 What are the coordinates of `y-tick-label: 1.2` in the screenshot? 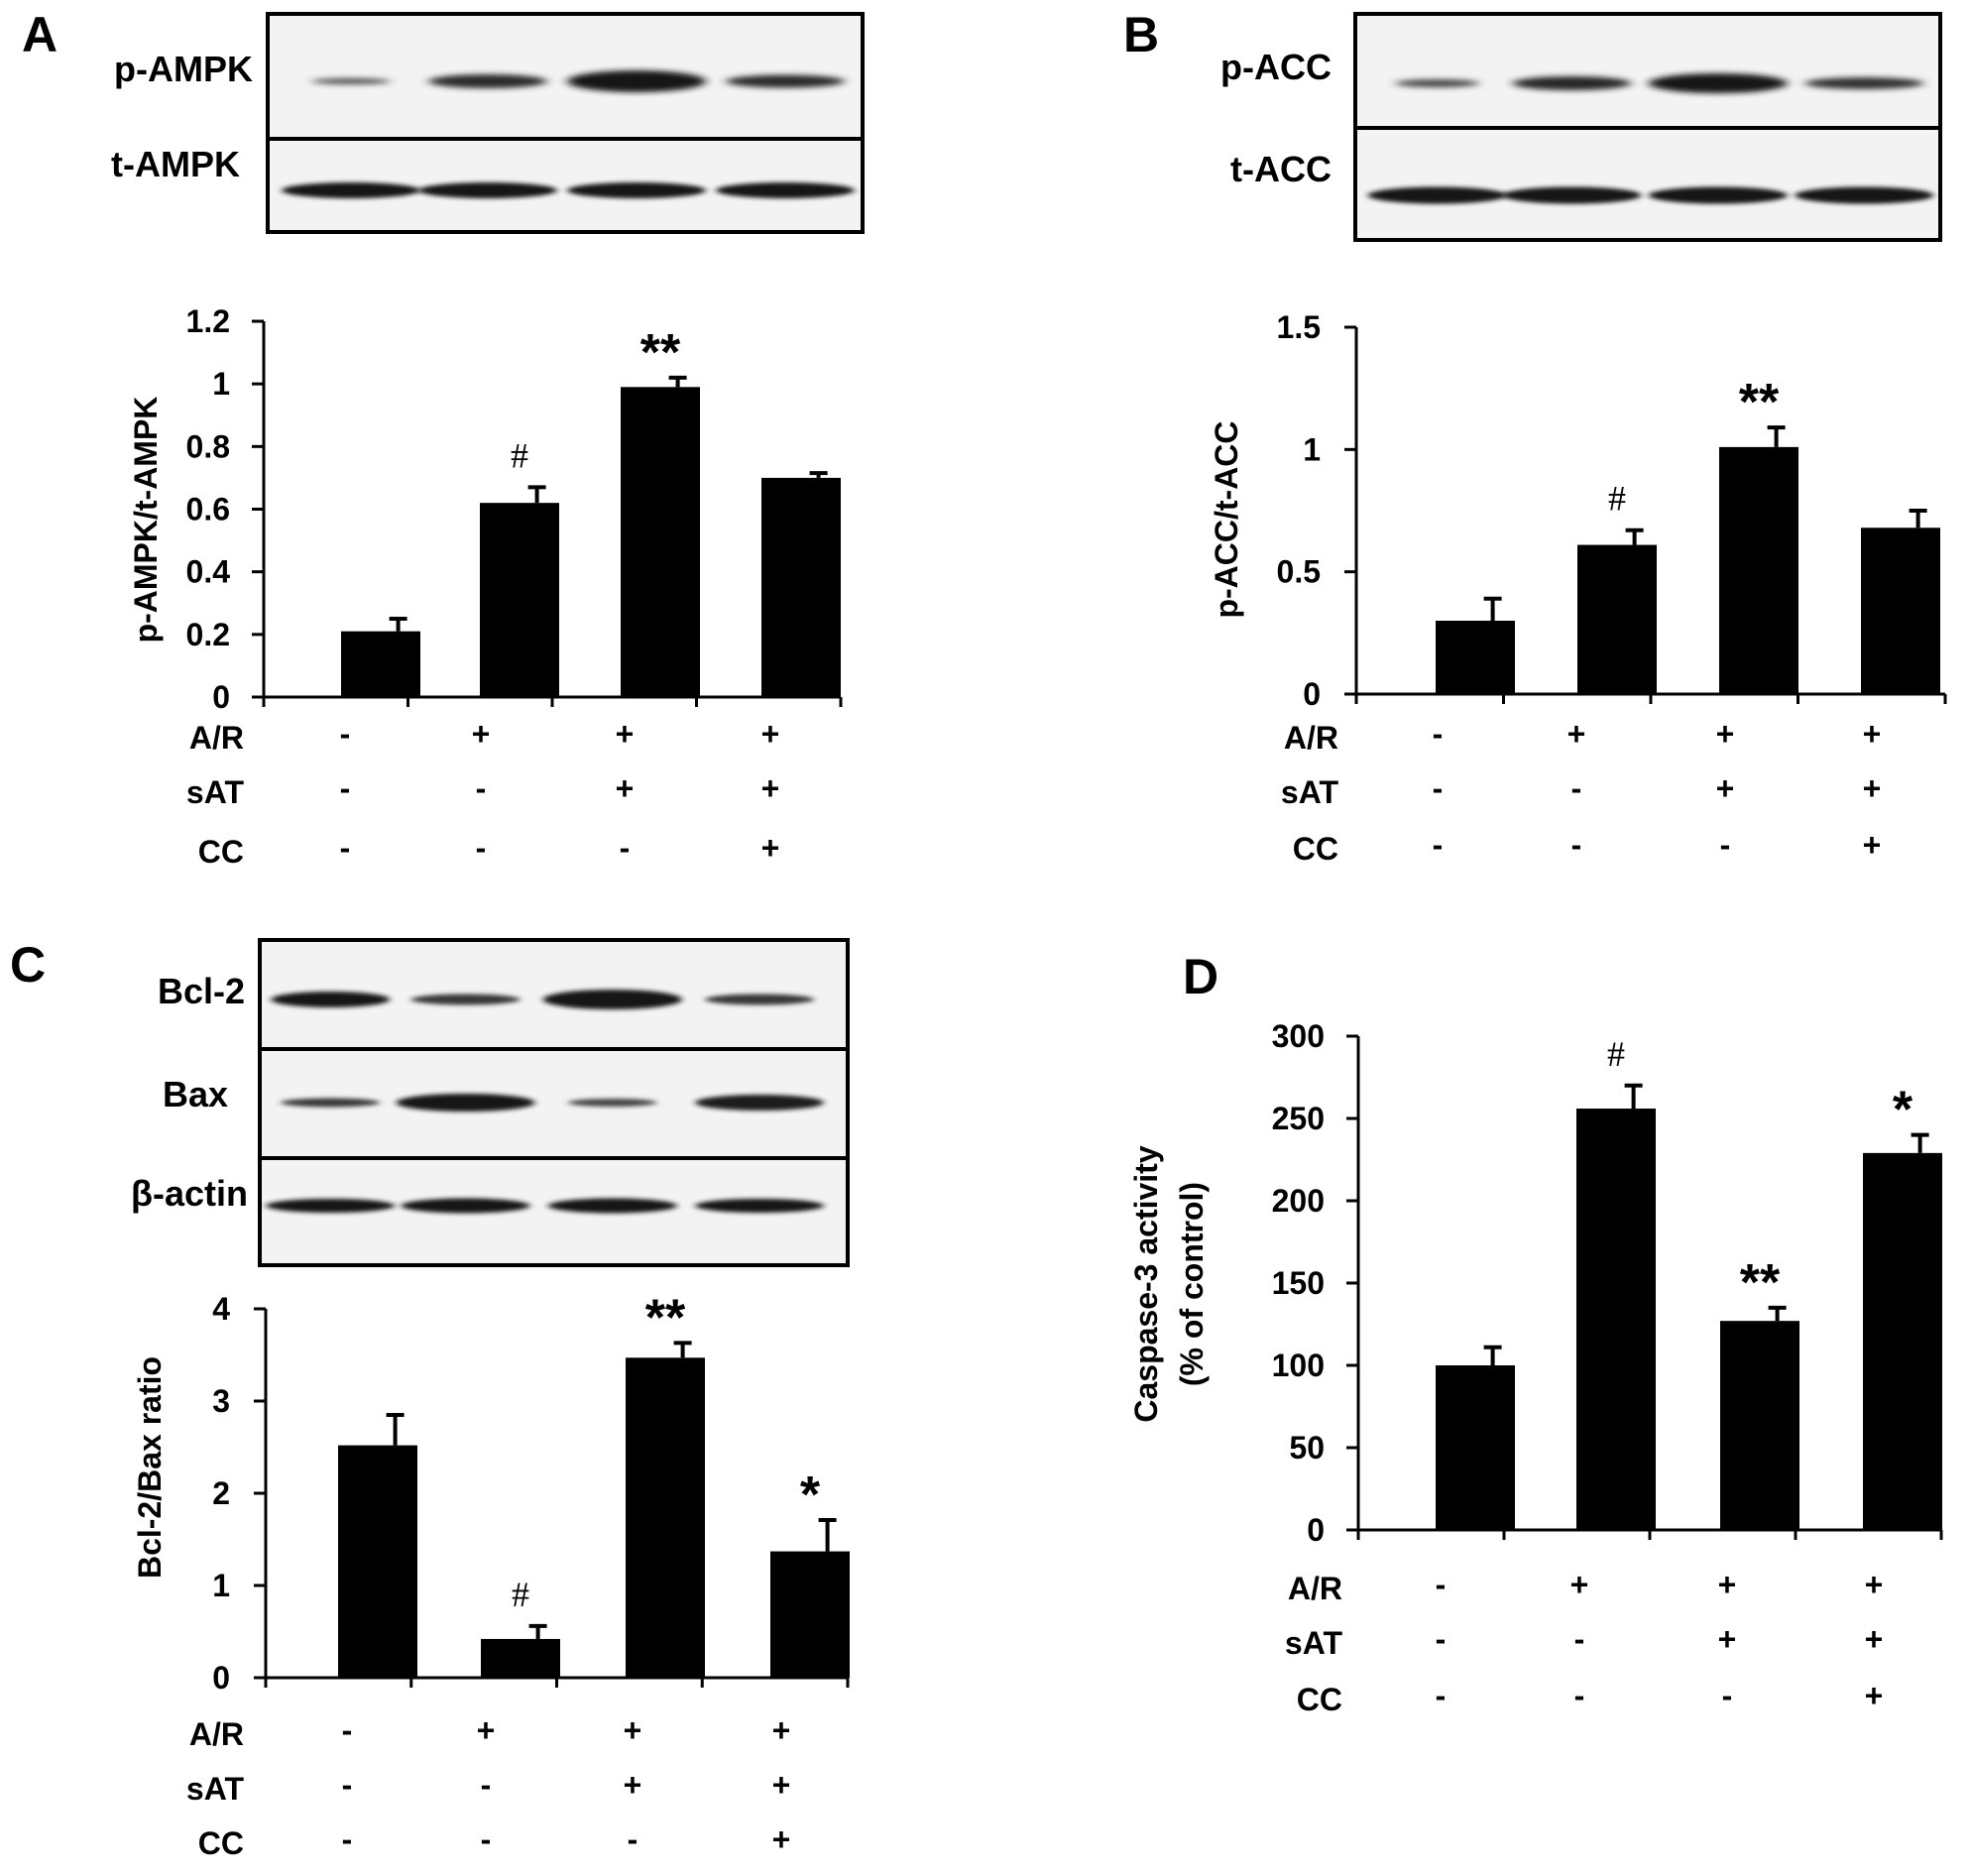 It's located at (208, 321).